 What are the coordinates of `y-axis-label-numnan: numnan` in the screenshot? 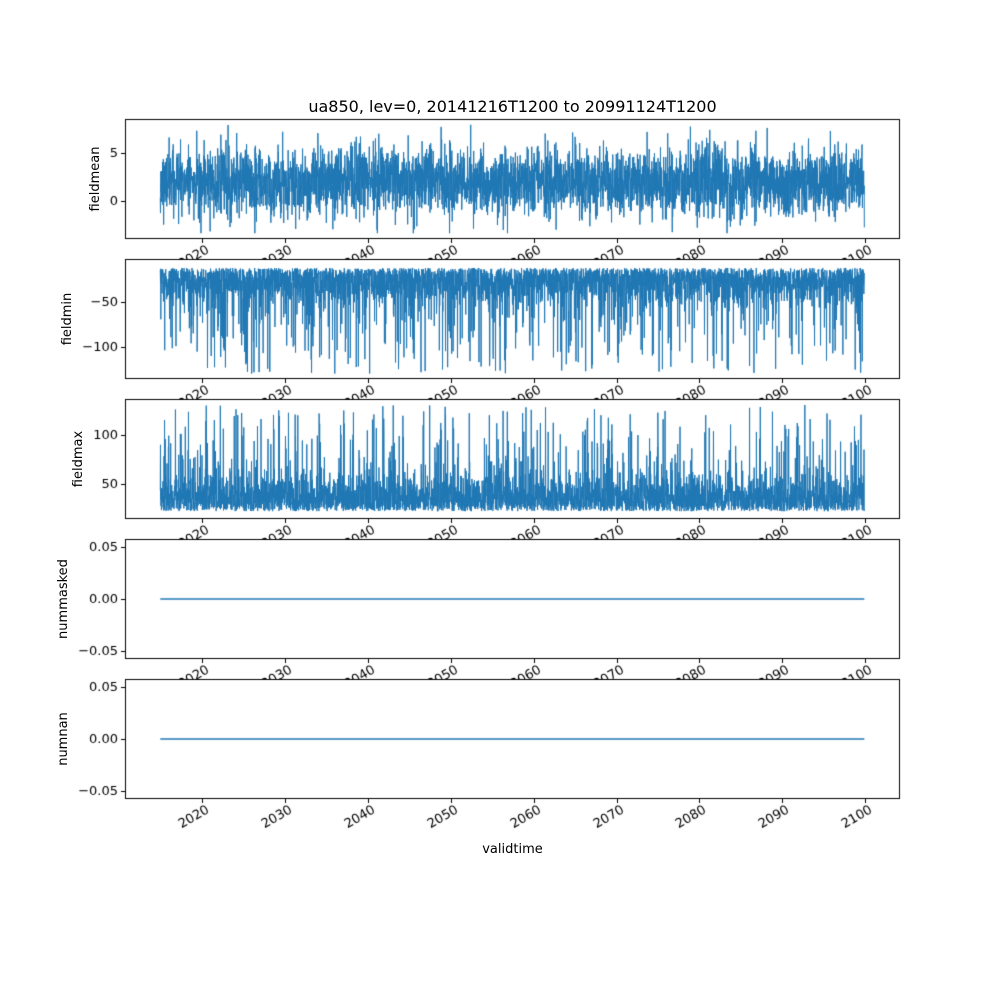 It's located at (64, 739).